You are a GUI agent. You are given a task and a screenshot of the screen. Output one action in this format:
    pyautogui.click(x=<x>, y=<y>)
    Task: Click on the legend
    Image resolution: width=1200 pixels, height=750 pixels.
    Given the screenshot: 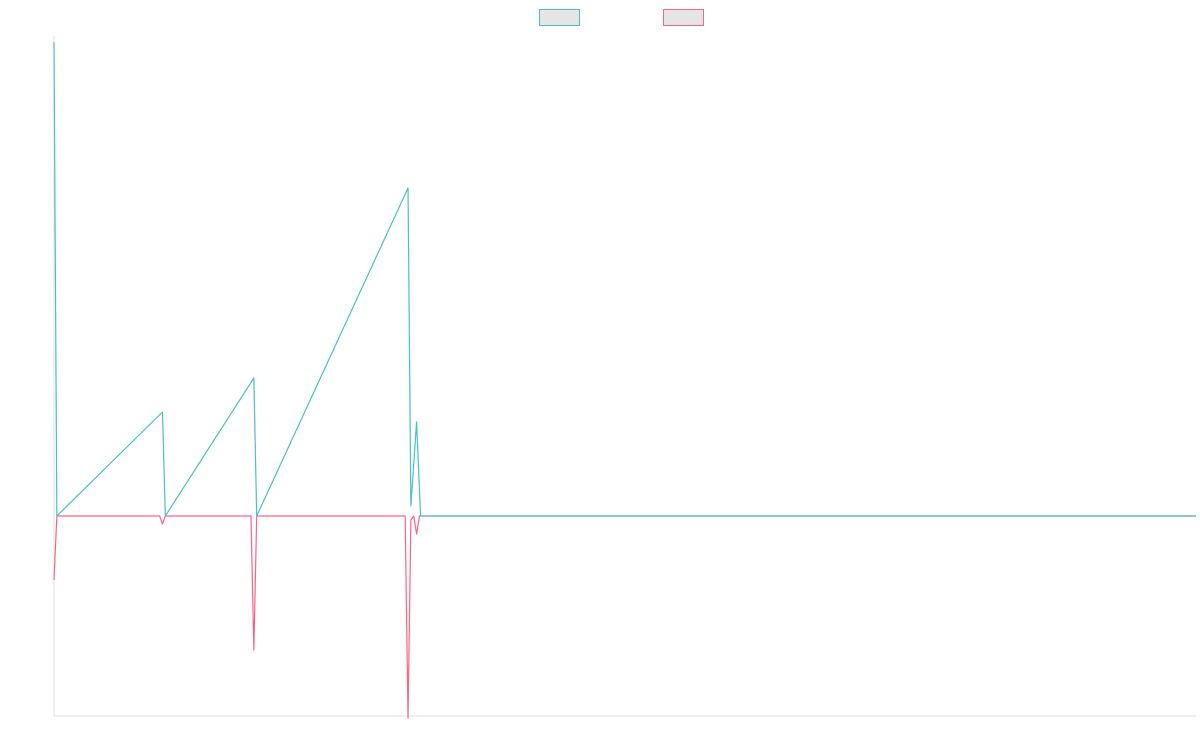 What is the action you would take?
    pyautogui.click(x=621, y=17)
    